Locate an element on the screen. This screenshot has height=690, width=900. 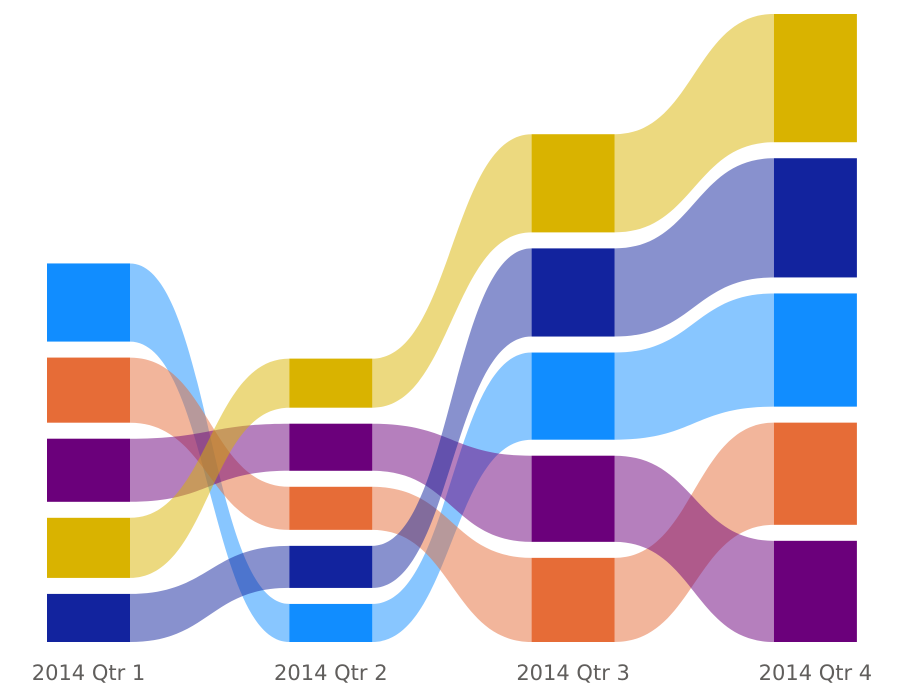
x-tick-label: 2014 Qtr 2 is located at coordinates (331, 673).